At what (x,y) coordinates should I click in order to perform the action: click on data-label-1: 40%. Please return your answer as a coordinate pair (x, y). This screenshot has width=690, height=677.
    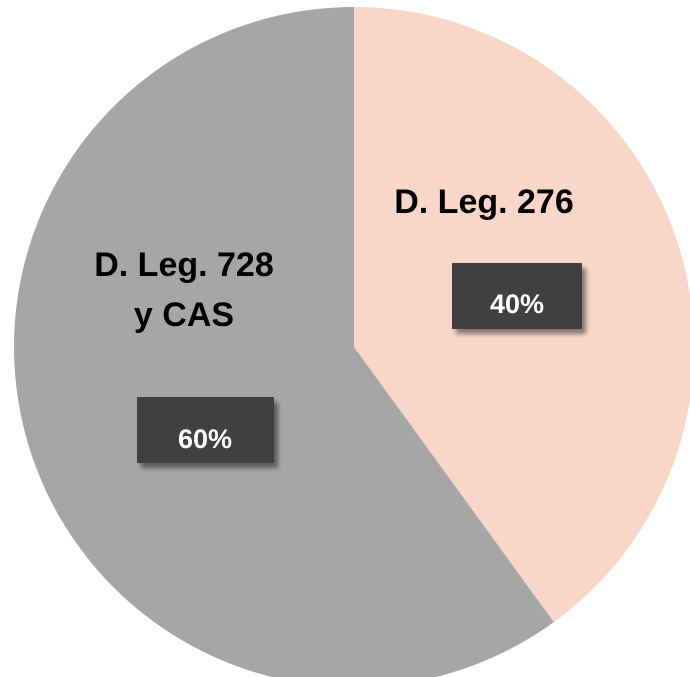
    Looking at the image, I should click on (517, 304).